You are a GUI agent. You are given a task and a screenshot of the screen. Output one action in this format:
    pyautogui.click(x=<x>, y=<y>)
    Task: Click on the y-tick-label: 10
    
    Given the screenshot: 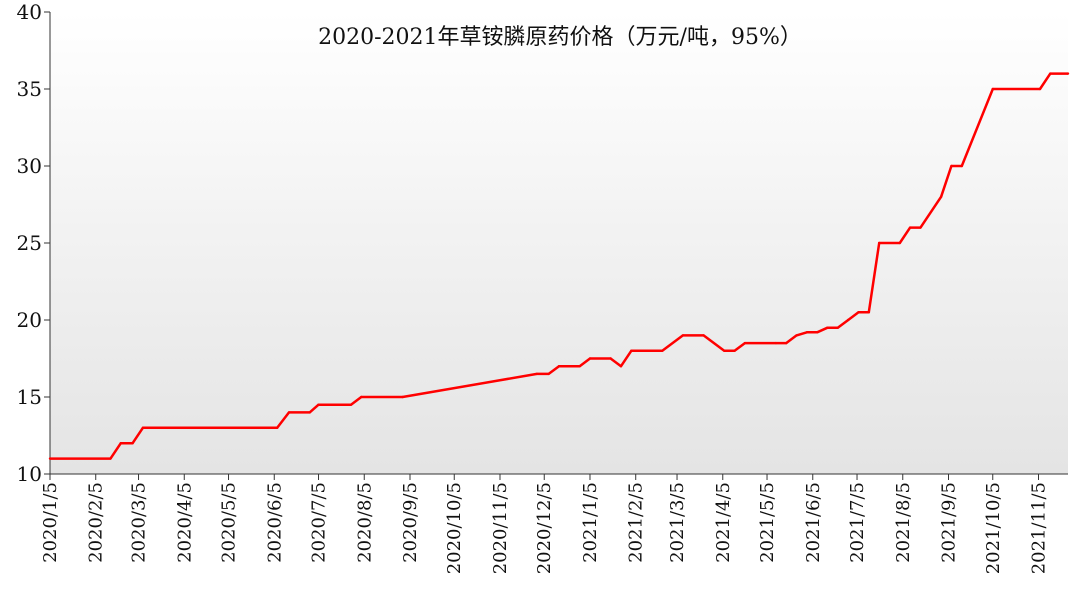 What is the action you would take?
    pyautogui.click(x=29, y=474)
    